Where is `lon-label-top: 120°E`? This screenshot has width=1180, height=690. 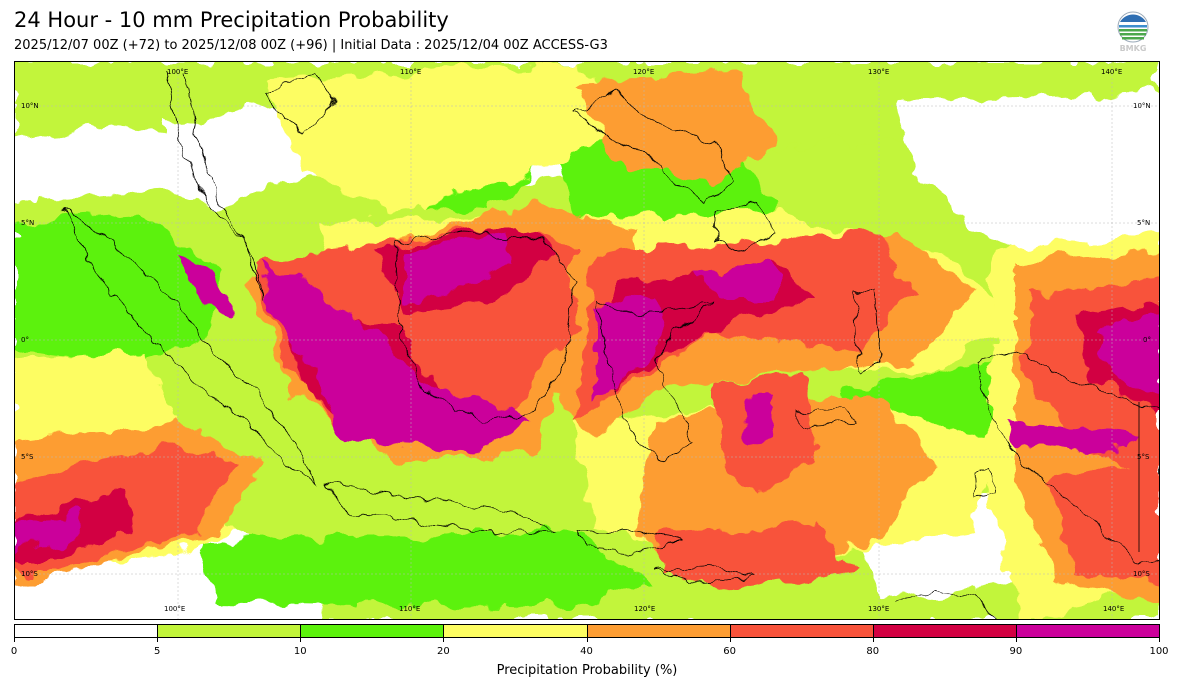 lon-label-top: 120°E is located at coordinates (644, 72).